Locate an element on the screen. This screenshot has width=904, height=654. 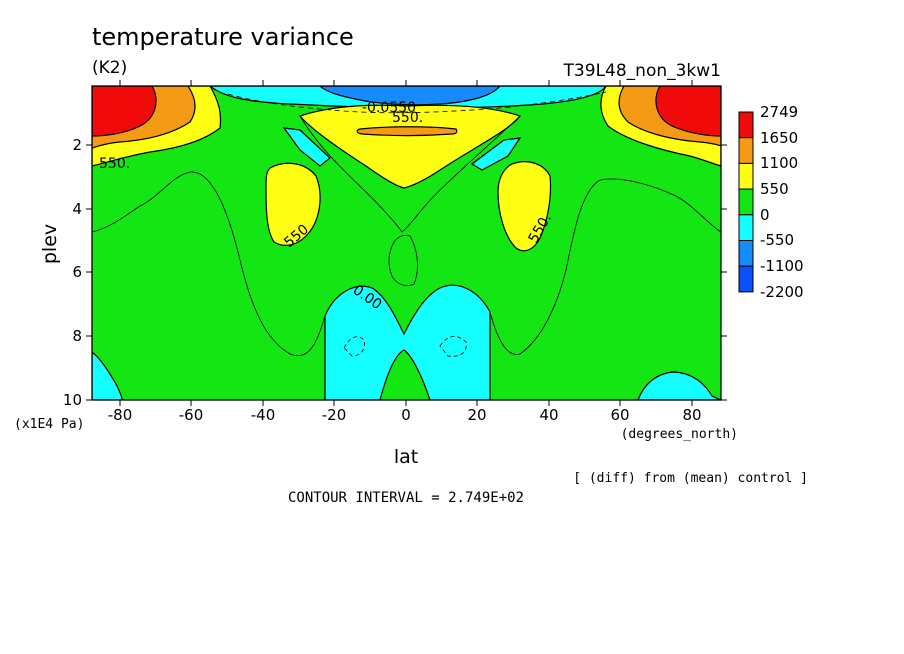
x-tick-label: 40 is located at coordinates (548, 415).